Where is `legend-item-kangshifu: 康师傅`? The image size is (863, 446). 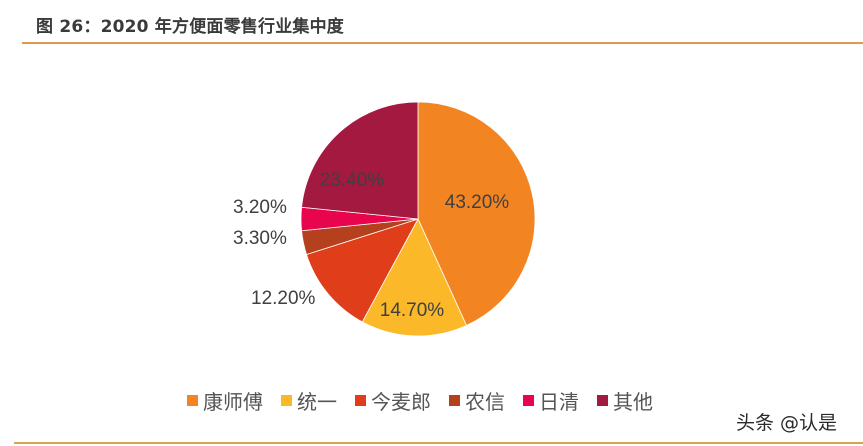
legend-item-kangshifu: 康师傅 is located at coordinates (225, 400).